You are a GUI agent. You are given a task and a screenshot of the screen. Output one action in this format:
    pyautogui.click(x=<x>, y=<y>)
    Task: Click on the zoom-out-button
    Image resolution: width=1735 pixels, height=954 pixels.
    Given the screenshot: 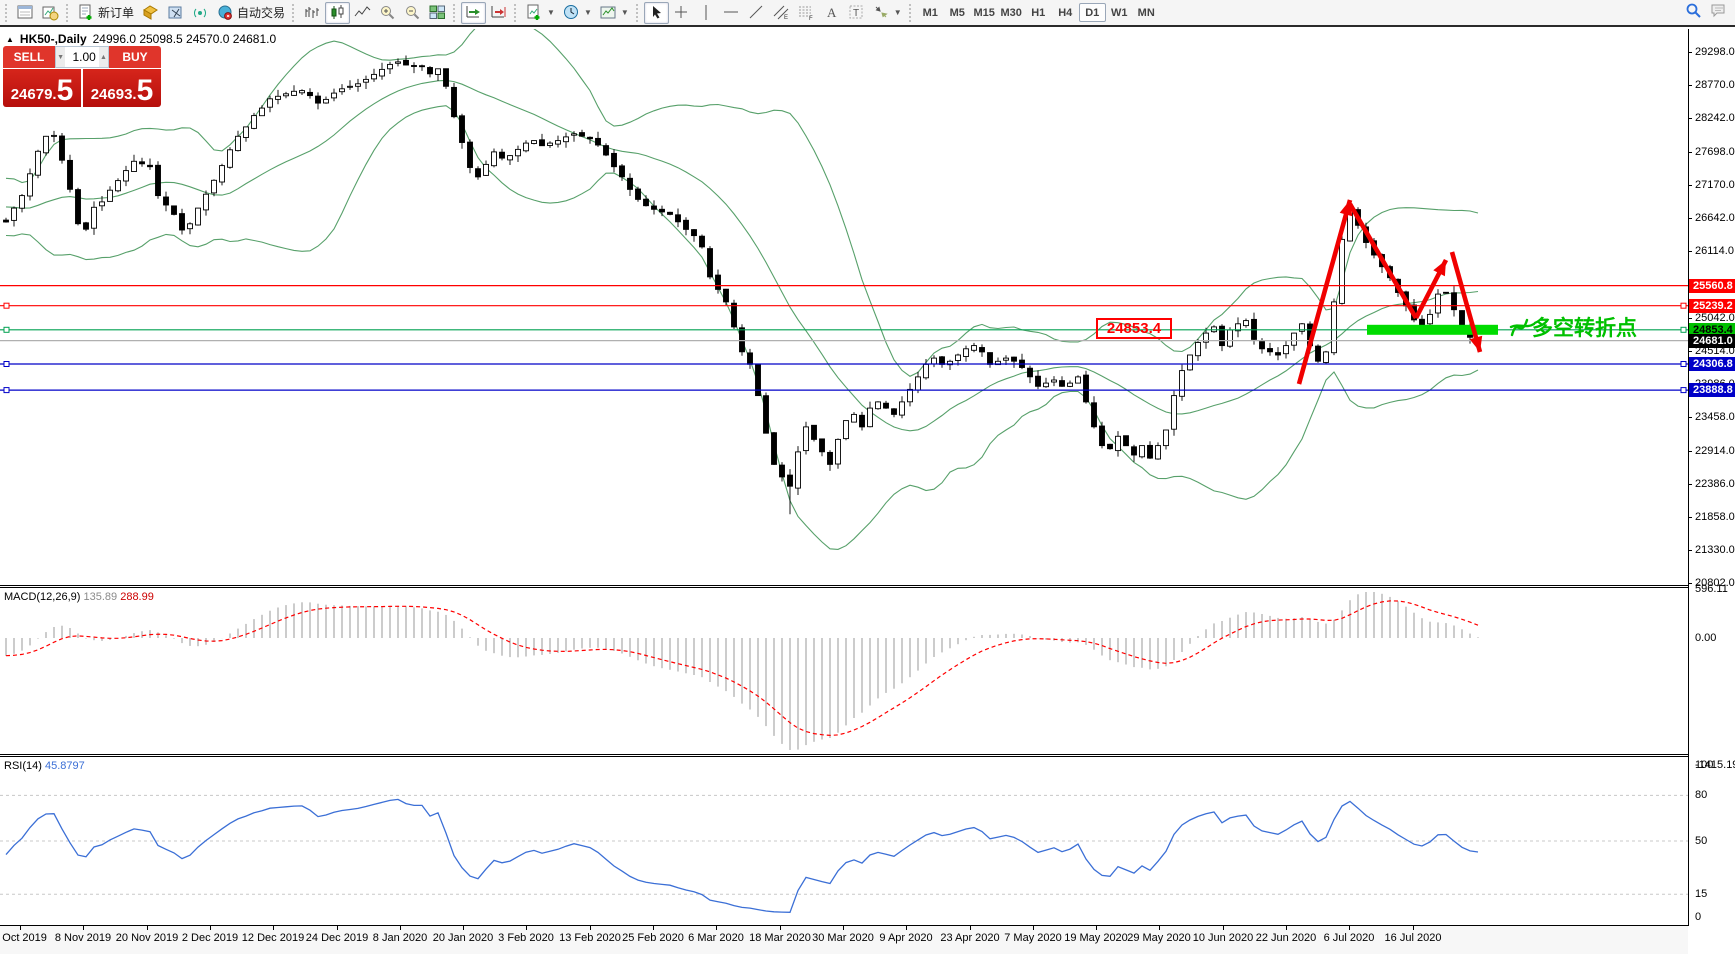 What is the action you would take?
    pyautogui.click(x=412, y=13)
    